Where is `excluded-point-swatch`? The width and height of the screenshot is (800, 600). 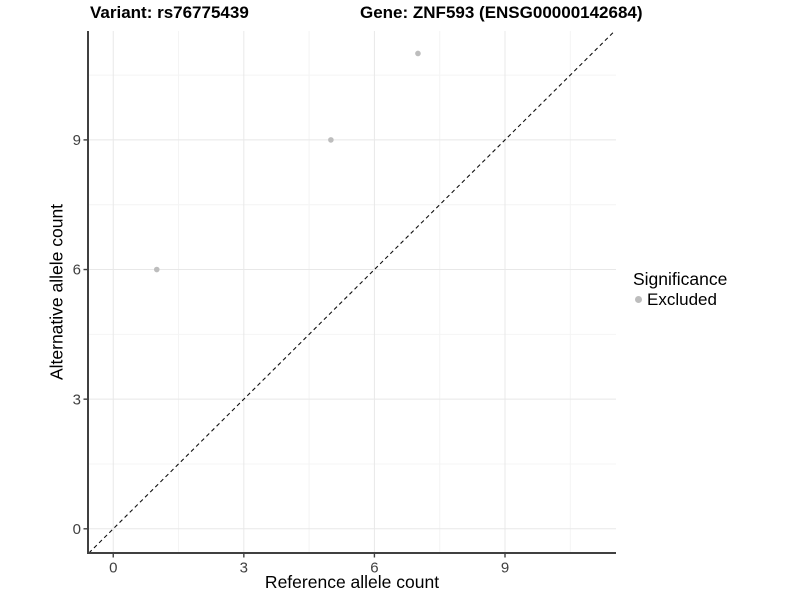 excluded-point-swatch is located at coordinates (638, 299).